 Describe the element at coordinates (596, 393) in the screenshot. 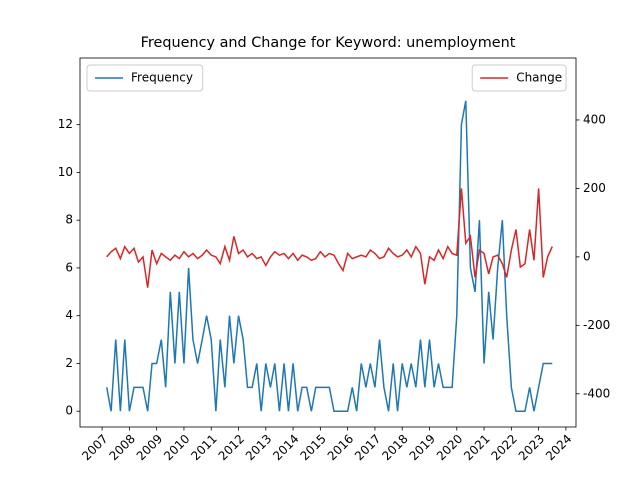

I see `y2-tick-label: -400` at that location.